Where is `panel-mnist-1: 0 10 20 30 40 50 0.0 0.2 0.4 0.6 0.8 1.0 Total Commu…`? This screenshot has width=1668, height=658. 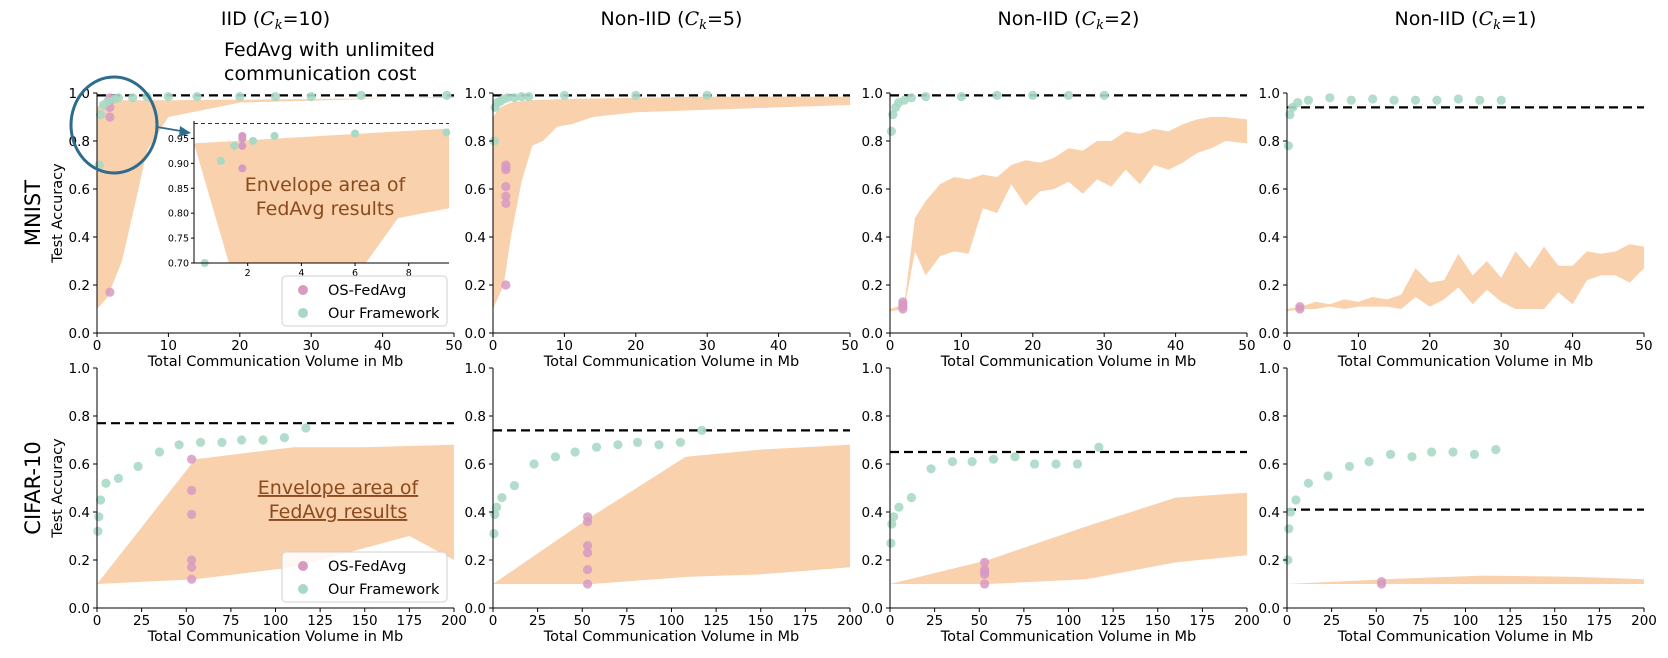
panel-mnist-1: 0 10 20 30 40 50 0.0 0.2 0.4 0.6 0.8 1.0 Total Commu… is located at coordinates (662, 228).